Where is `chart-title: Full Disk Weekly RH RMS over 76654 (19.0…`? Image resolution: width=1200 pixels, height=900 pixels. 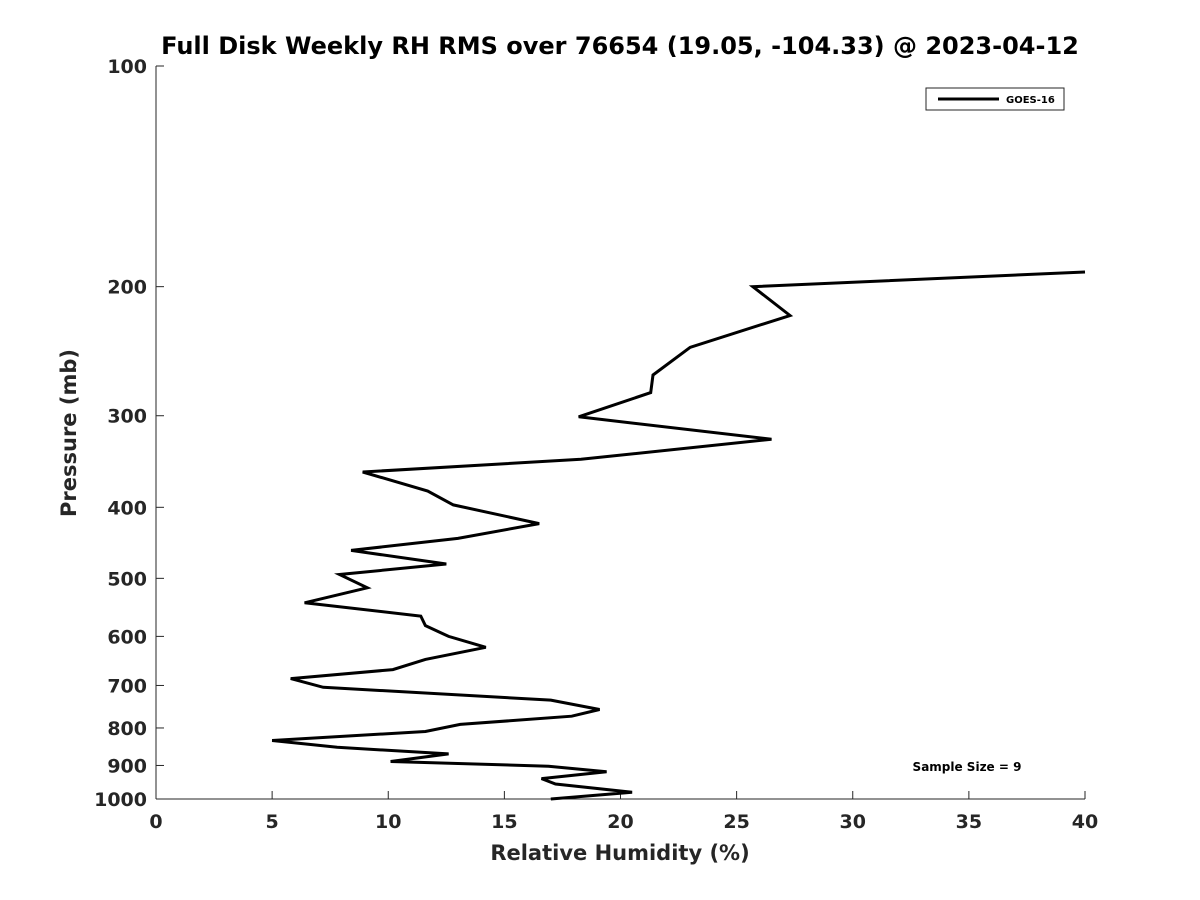
chart-title: Full Disk Weekly RH RMS over 76654 (19.0… is located at coordinates (620, 46).